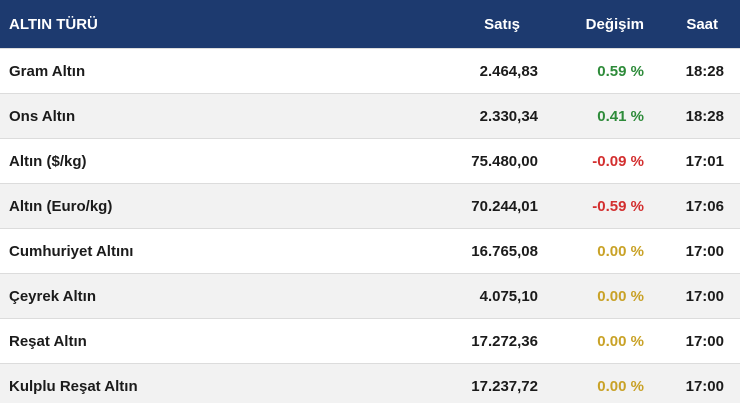 Image resolution: width=740 pixels, height=403 pixels. Describe the element at coordinates (614, 24) in the screenshot. I see `header-change: Değişim` at that location.